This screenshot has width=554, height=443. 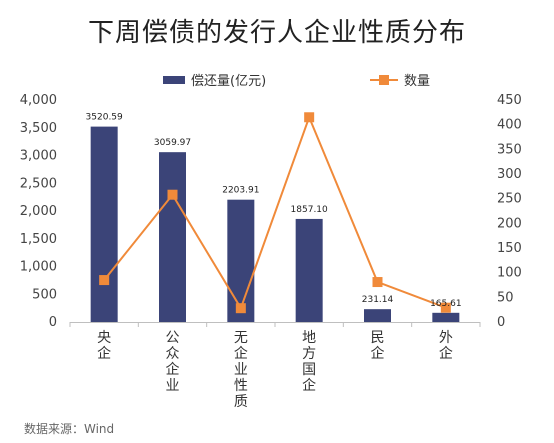 I want to click on legend-item-line: 数量, so click(x=400, y=79).